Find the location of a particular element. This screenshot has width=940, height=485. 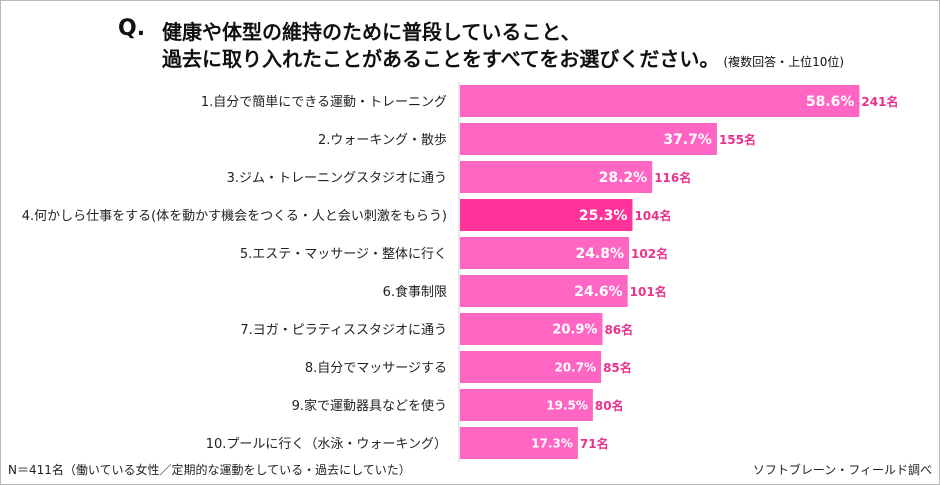

count-label-3: 116名 is located at coordinates (672, 177).